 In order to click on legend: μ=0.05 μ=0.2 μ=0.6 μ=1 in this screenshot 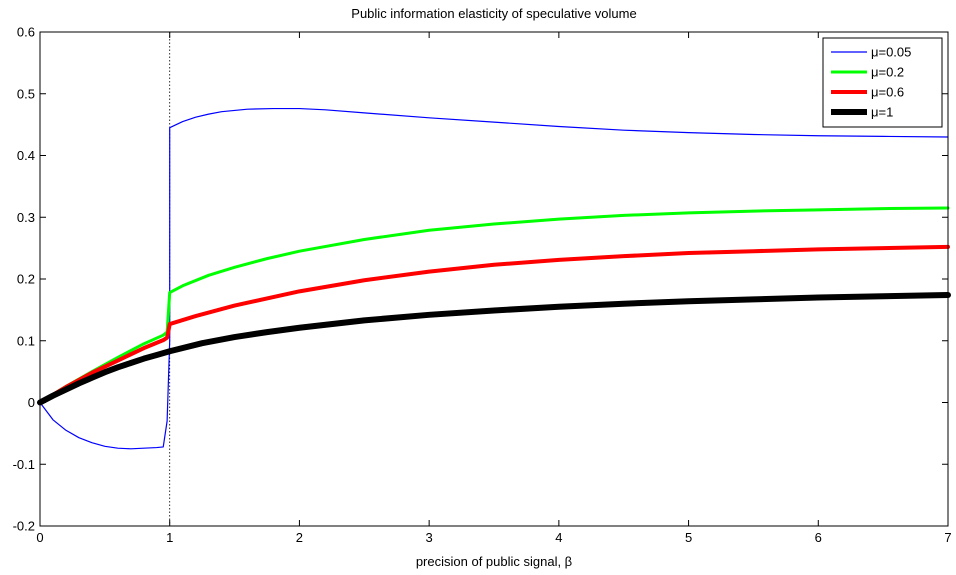, I will do `click(882, 82)`.